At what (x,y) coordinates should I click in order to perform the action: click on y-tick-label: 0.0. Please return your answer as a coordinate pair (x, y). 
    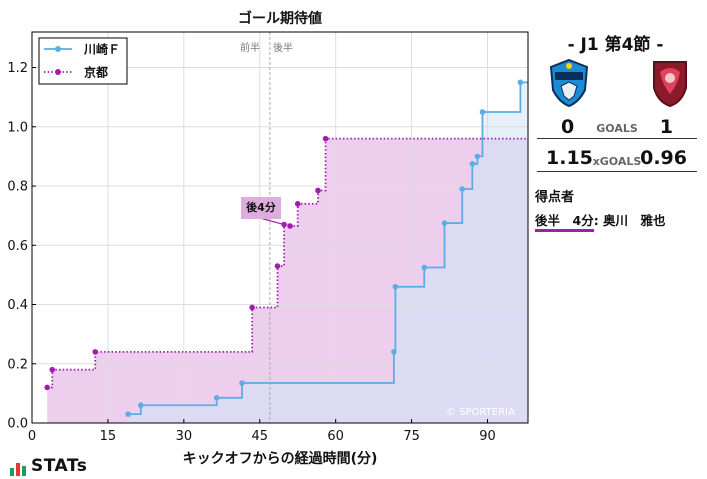
    Looking at the image, I should click on (17, 424).